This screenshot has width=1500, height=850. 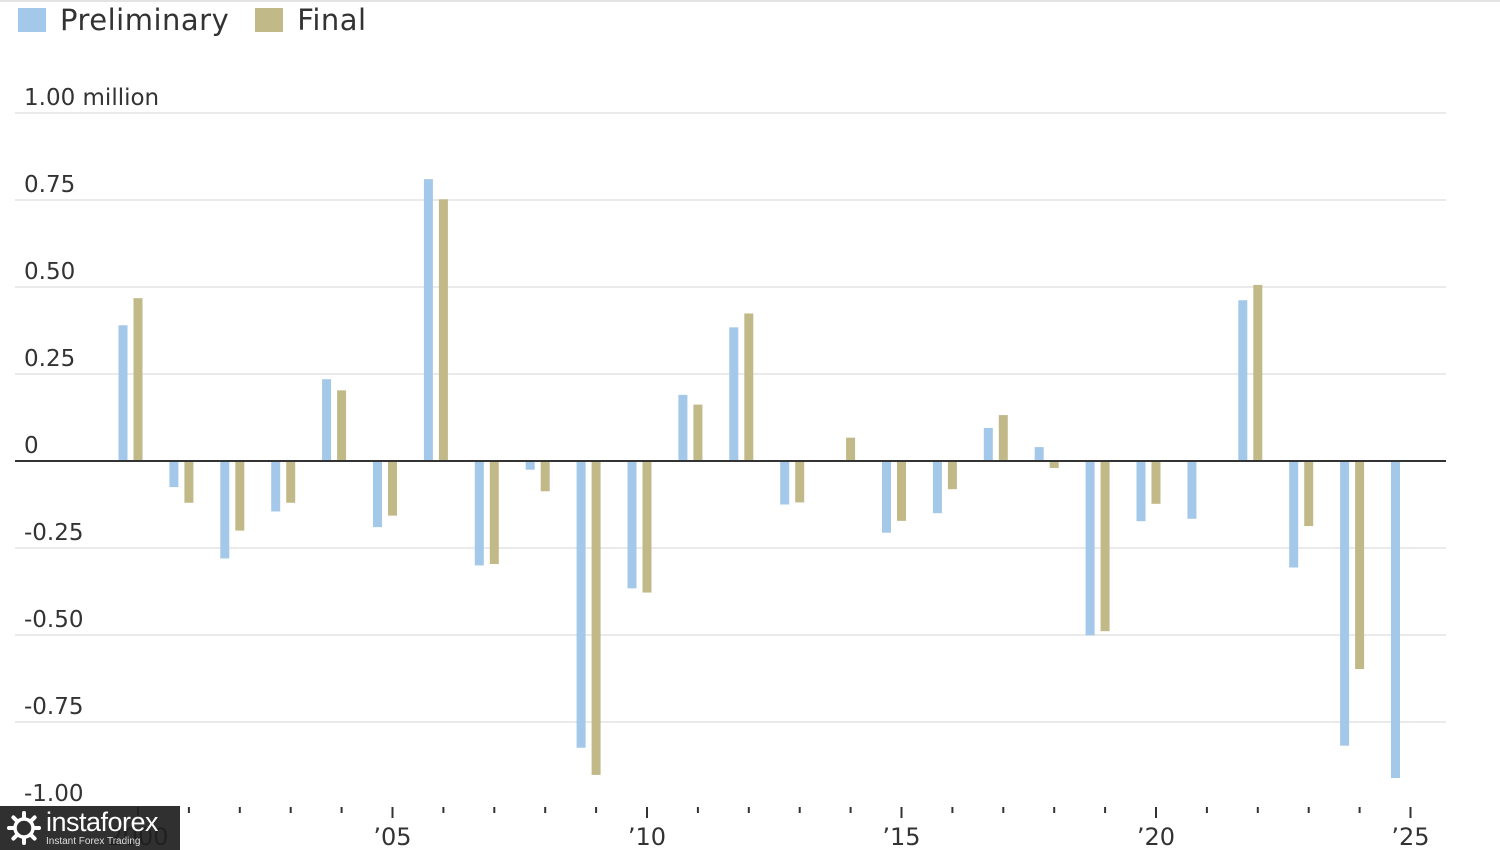 I want to click on legend: Preliminary Final, so click(x=205, y=20).